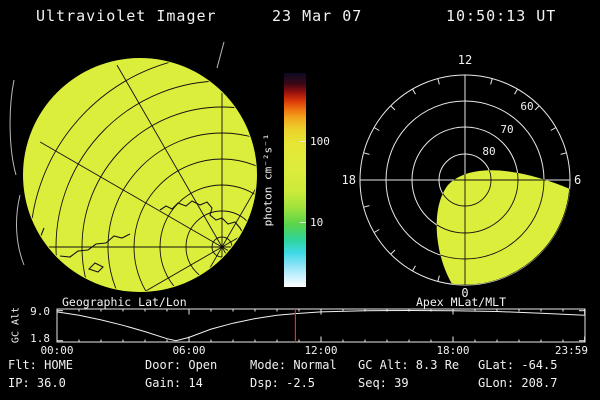  What do you see at coordinates (41, 365) in the screenshot?
I see `status-flt: Flt: HOME` at bounding box center [41, 365].